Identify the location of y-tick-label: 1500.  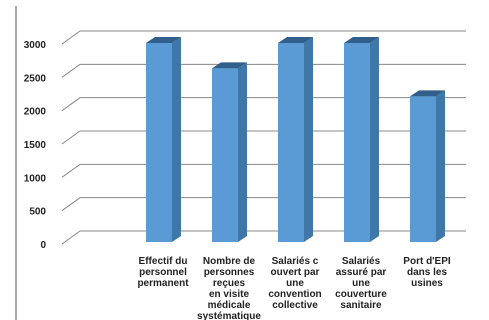
(35, 145).